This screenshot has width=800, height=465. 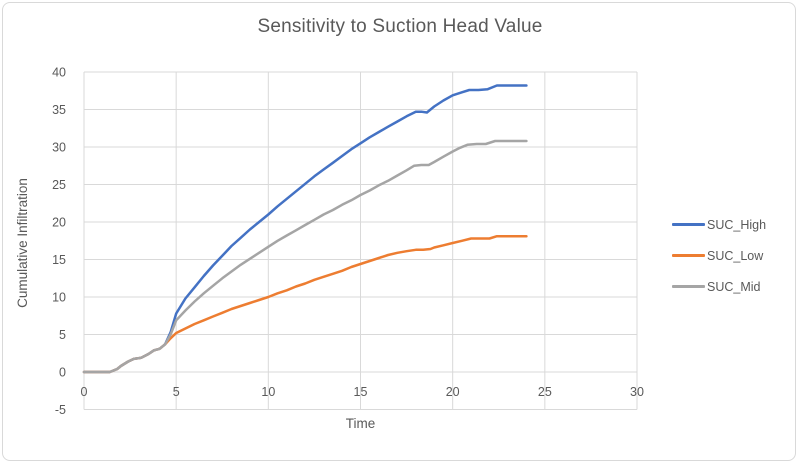 I want to click on legend-item: SUC_Mid, so click(x=732, y=286).